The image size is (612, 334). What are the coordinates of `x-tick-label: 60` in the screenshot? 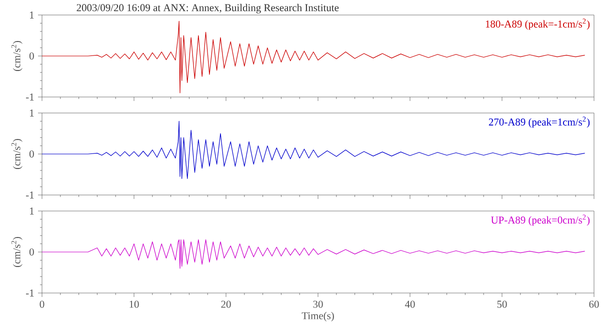 It's located at (594, 304).